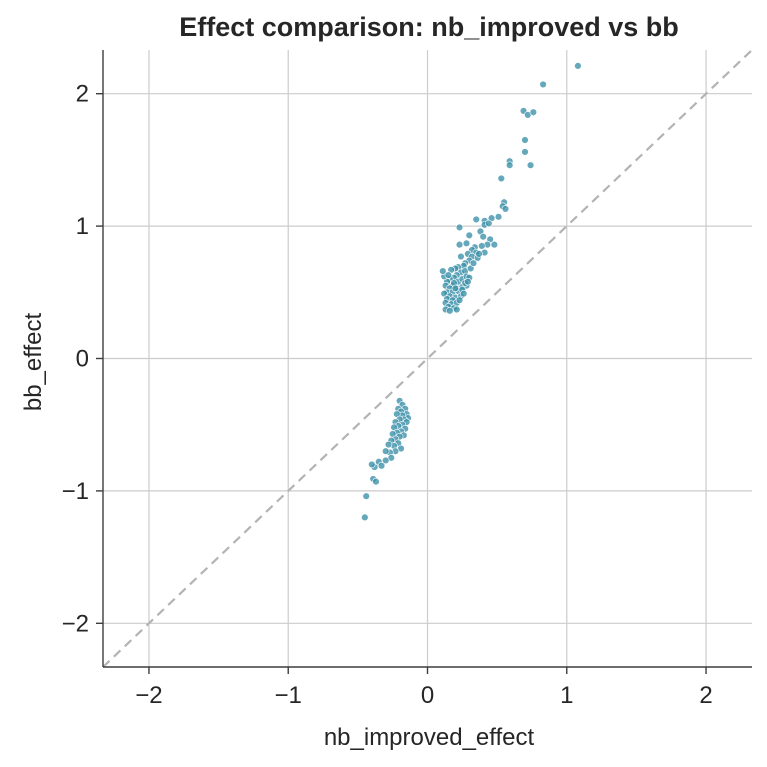 This screenshot has width=767, height=767. I want to click on y-axis-label: bb_effect, so click(33, 362).